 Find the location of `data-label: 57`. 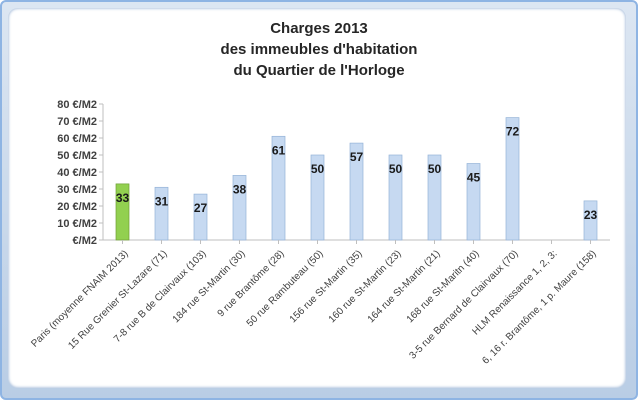

data-label: 57 is located at coordinates (357, 157).